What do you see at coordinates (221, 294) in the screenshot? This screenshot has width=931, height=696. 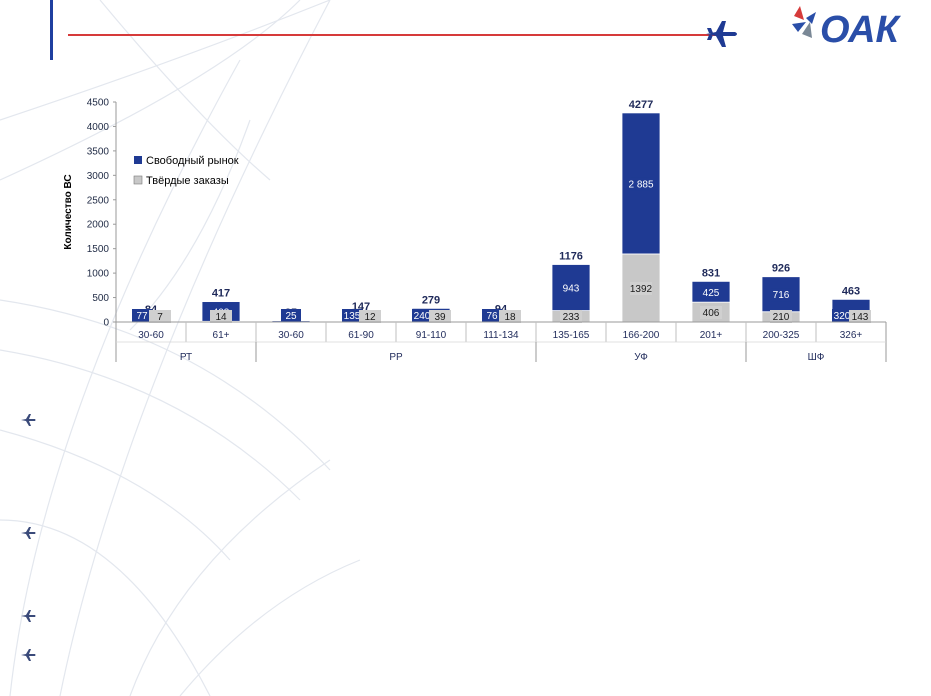 I see `total-label: 417` at bounding box center [221, 294].